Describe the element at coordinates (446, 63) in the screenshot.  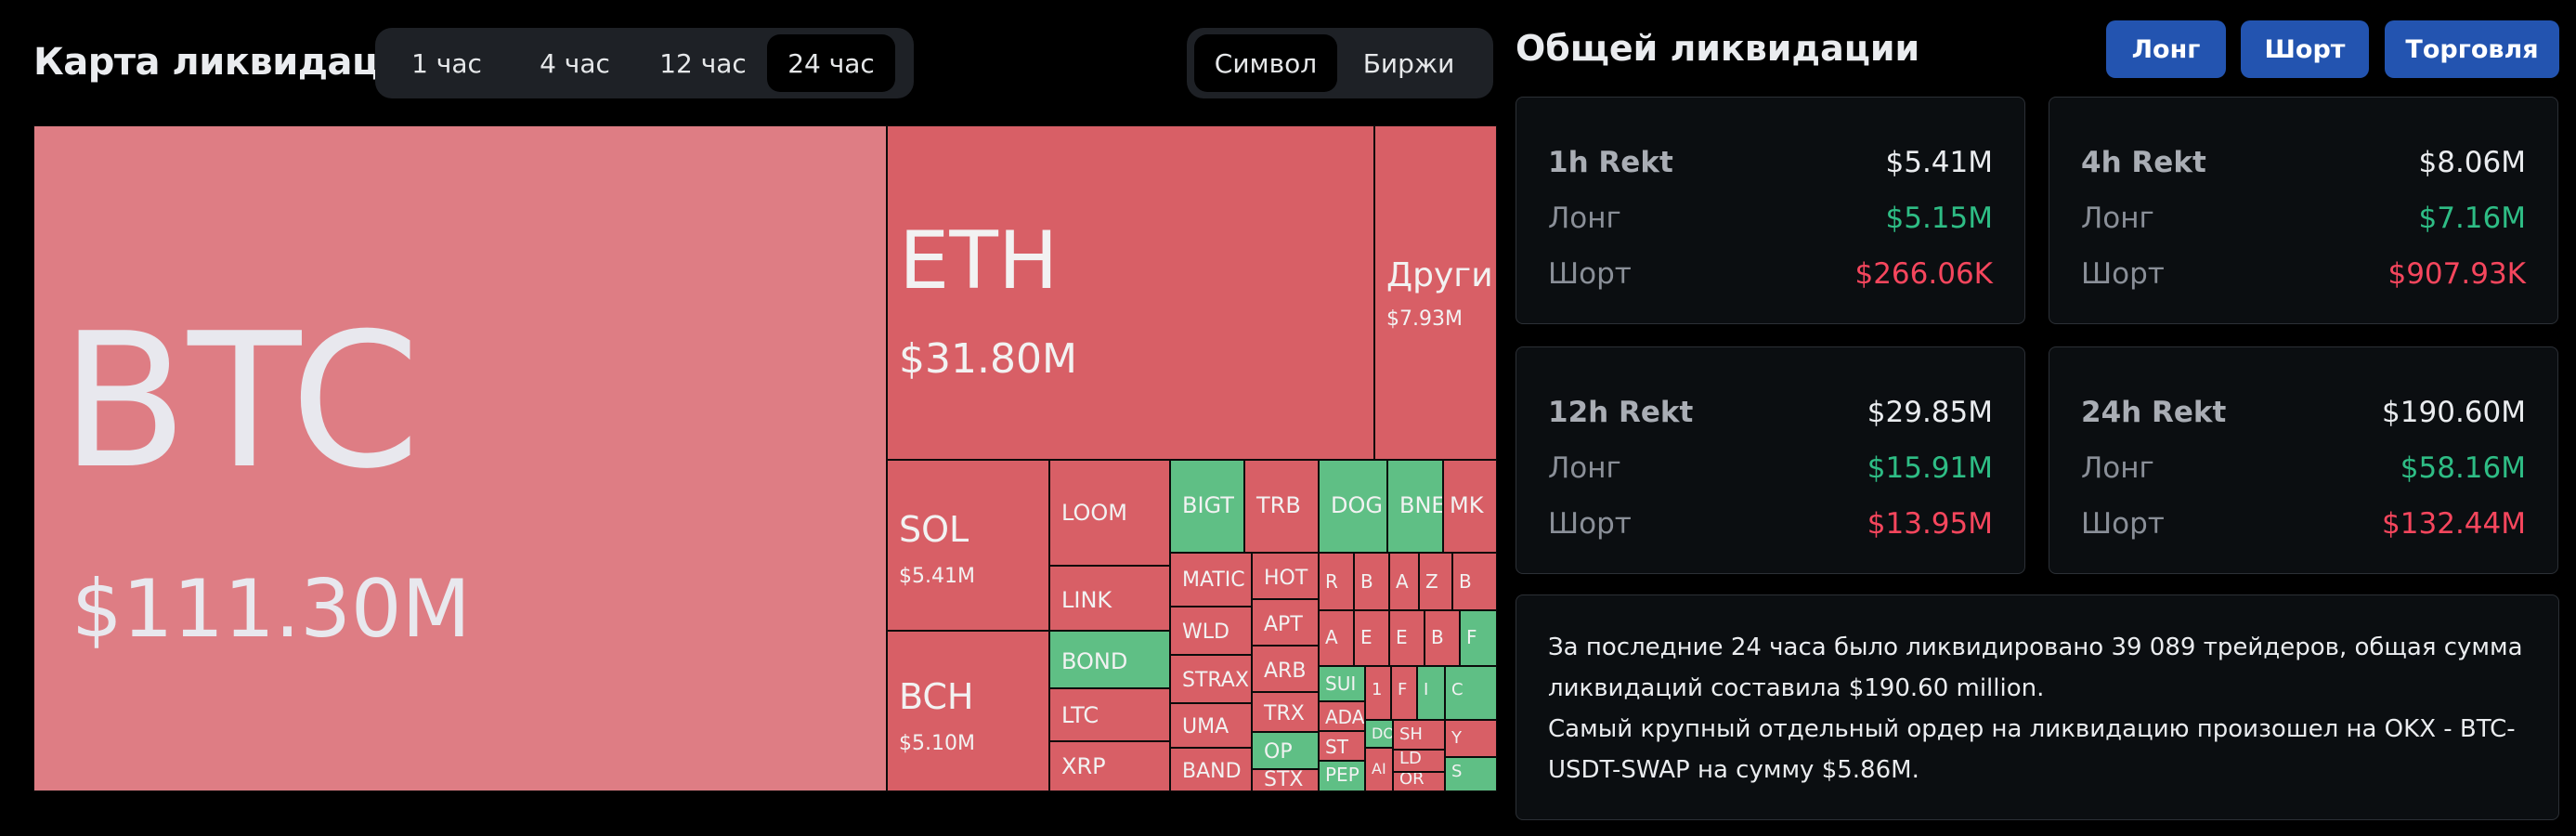
I see `tab-1h: 1 час` at that location.